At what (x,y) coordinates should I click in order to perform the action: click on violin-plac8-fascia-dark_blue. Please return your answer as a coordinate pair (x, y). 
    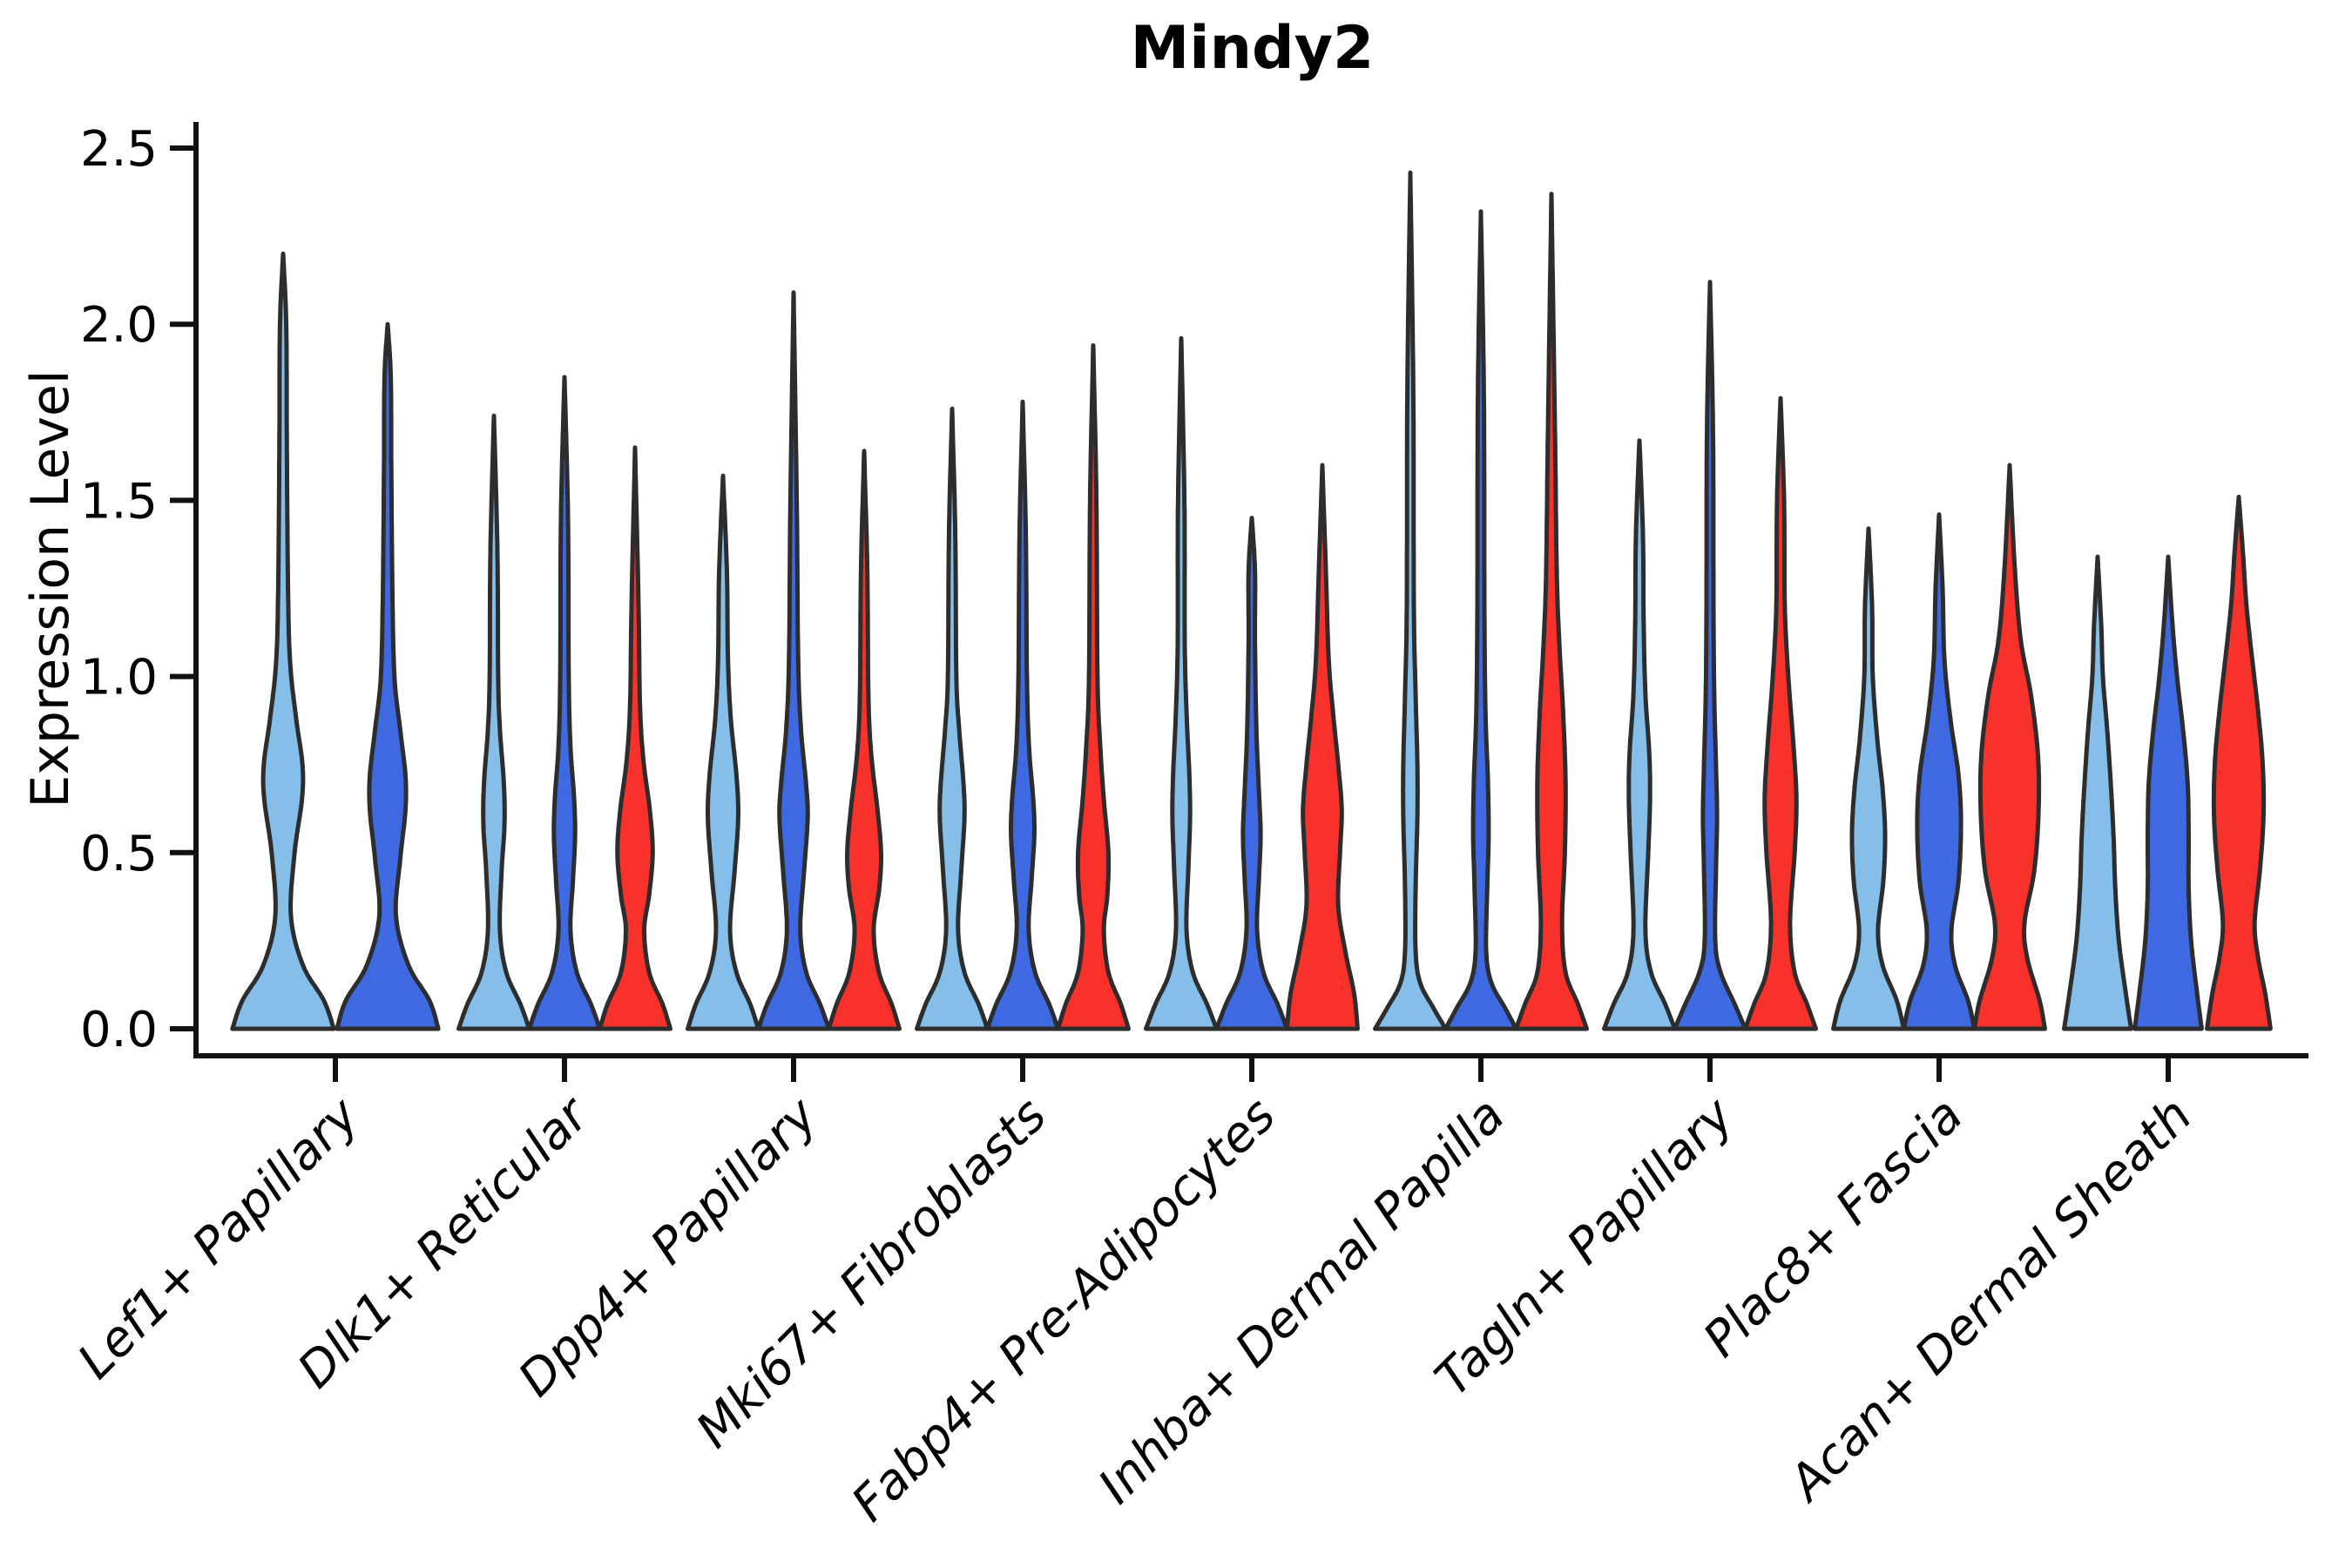
    Looking at the image, I should click on (1939, 771).